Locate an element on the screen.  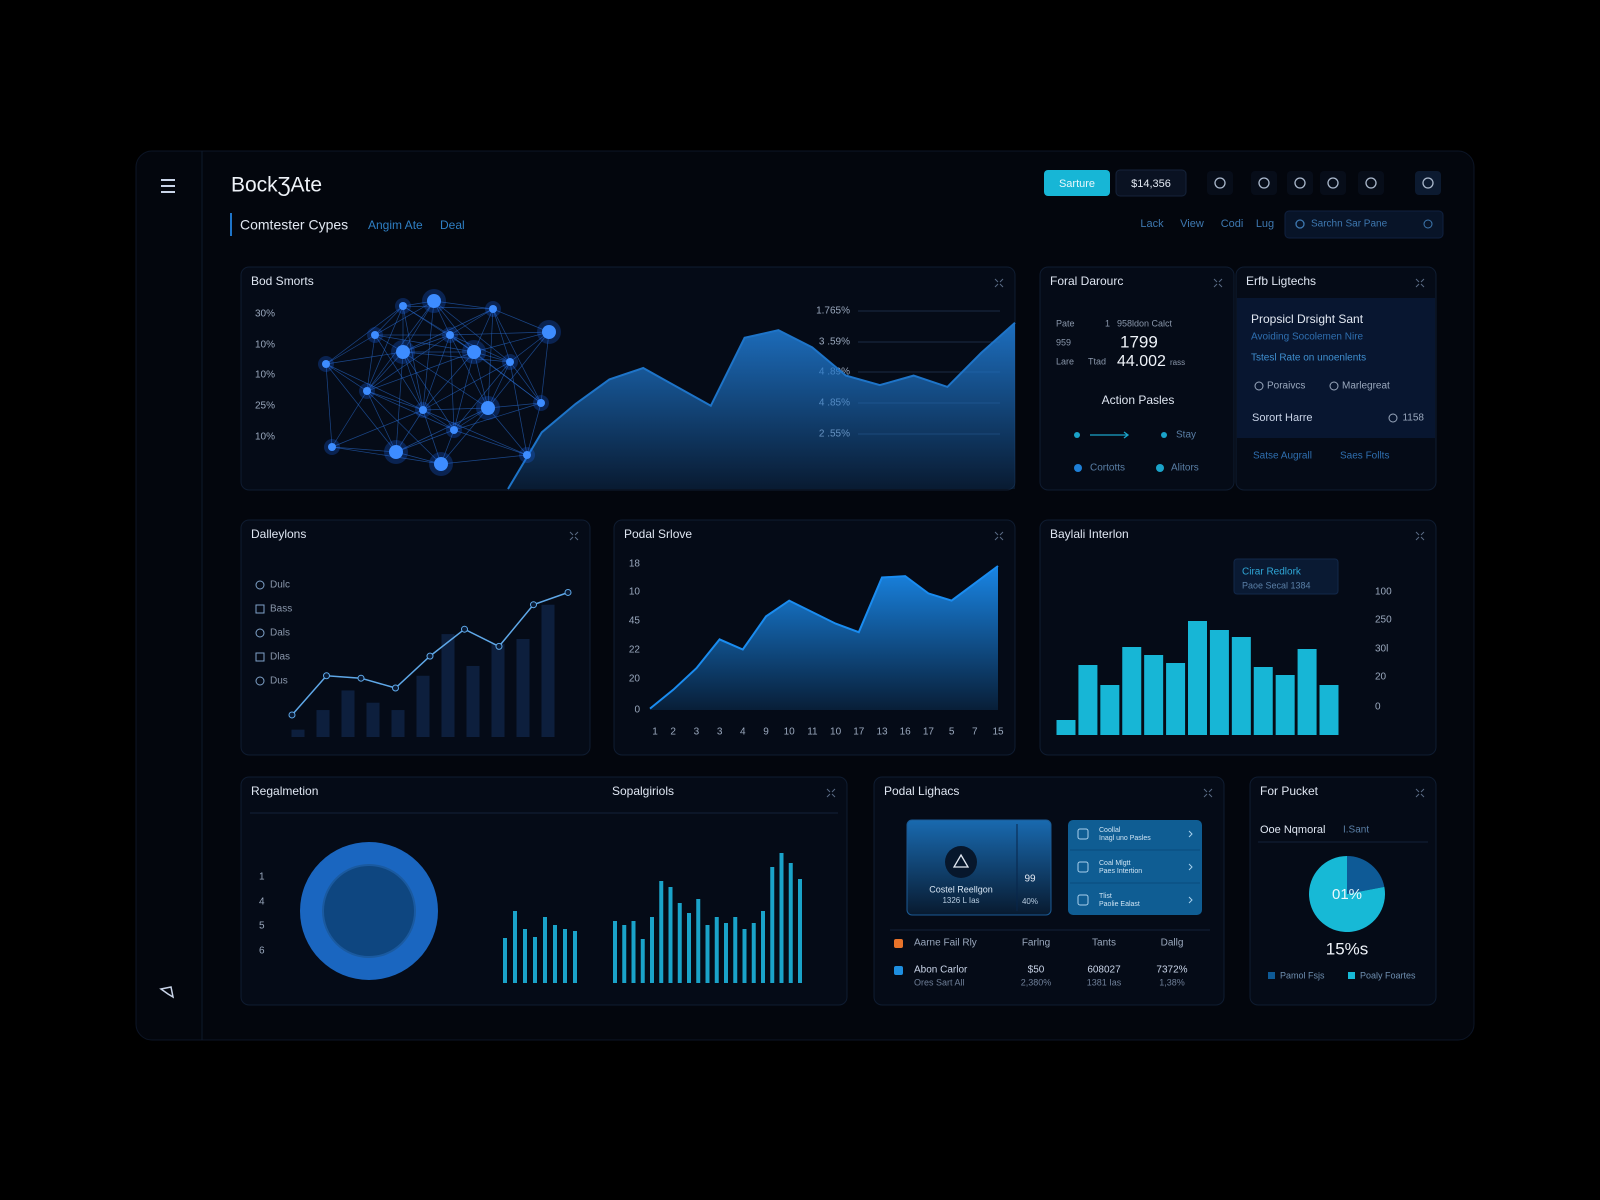
menu-icon is located at coordinates (168, 186).